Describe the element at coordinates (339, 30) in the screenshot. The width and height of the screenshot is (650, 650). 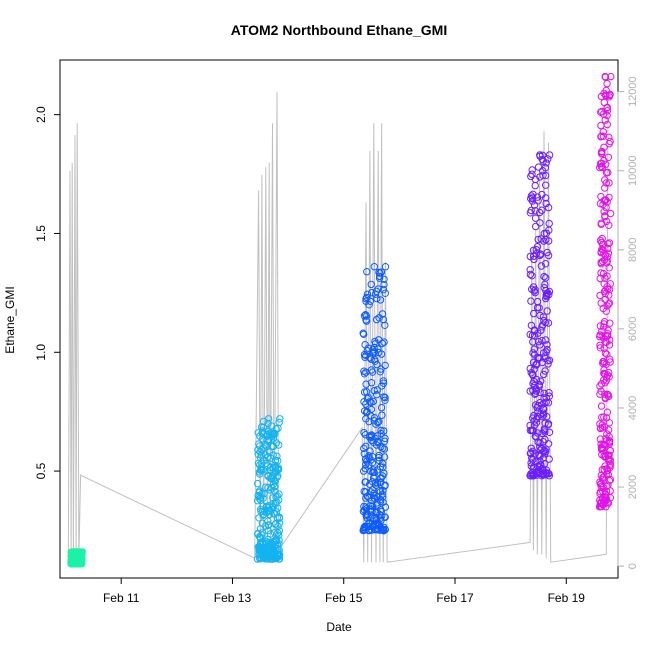
I see `chart-title: ATOM2 Northbound Ethane_GMI` at that location.